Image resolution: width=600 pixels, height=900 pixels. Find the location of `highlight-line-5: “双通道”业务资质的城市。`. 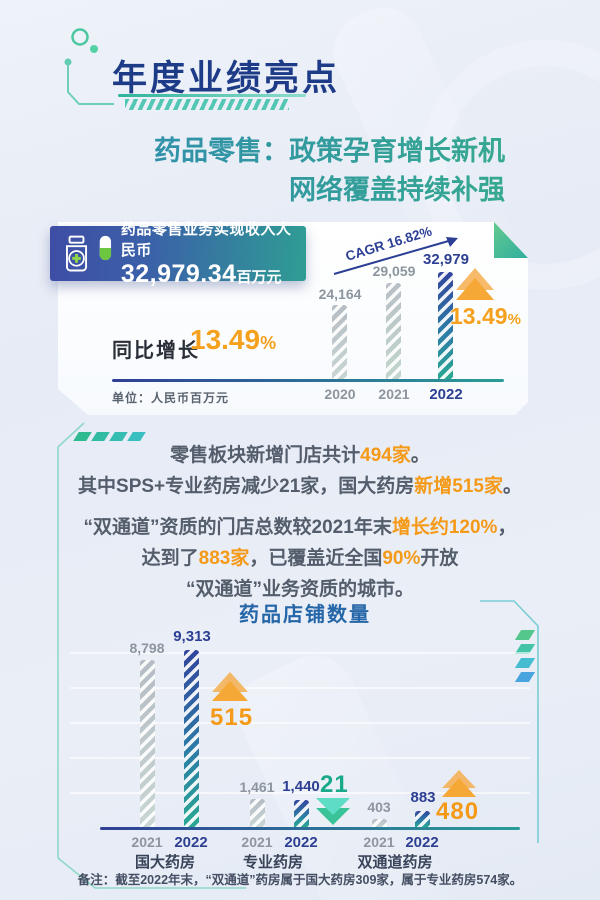

highlight-line-5: “双通道”业务资质的城市。 is located at coordinates (299, 589).